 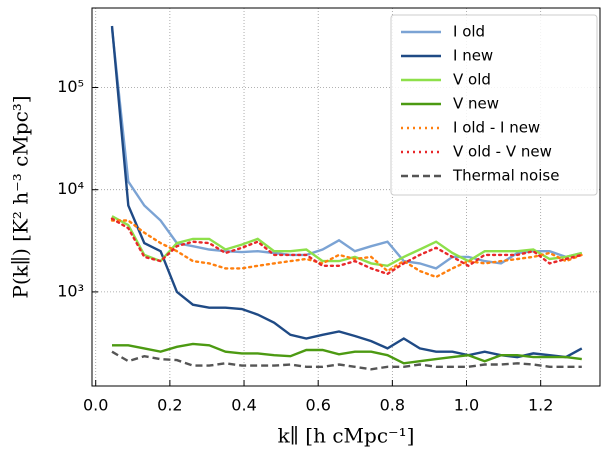 What do you see at coordinates (21, 196) in the screenshot?
I see `y-axis-label: P(k∥) [K² h⁻³ cMpc³]` at bounding box center [21, 196].